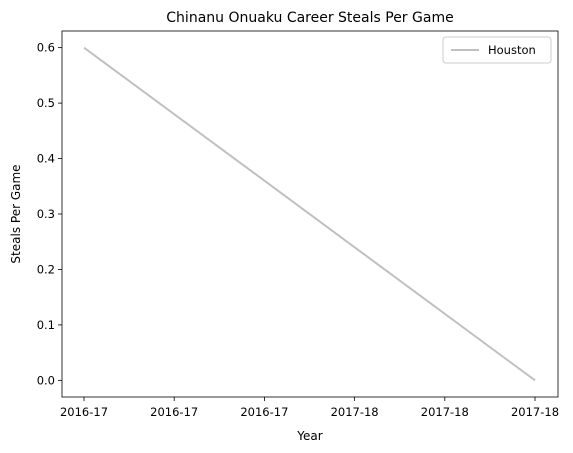 This screenshot has height=453, width=573. What do you see at coordinates (309, 436) in the screenshot?
I see `x-axis-label: Year` at bounding box center [309, 436].